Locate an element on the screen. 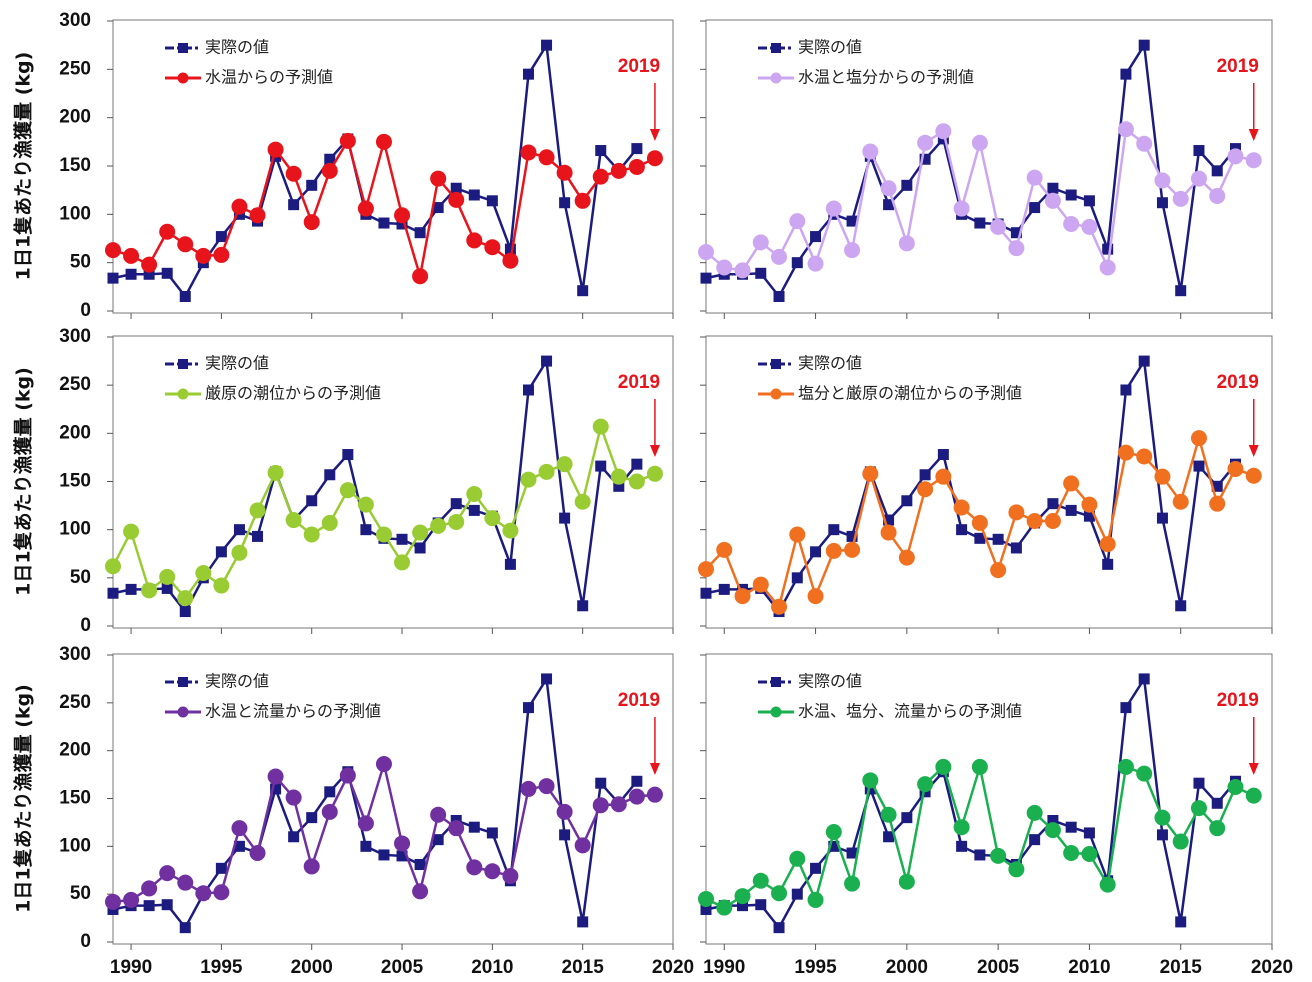  y-tick-label: 300 is located at coordinates (75, 336).